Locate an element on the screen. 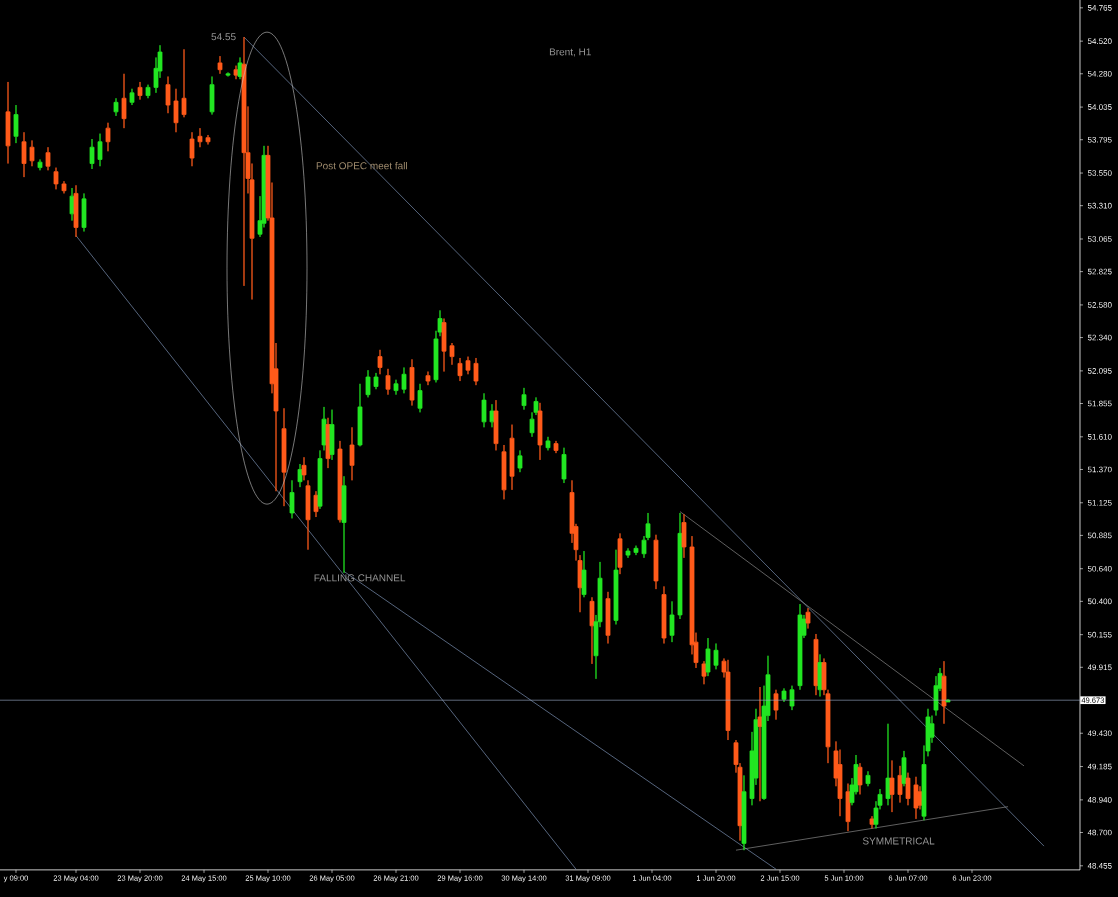 The image size is (1118, 897). y-tick-label: 48.455 is located at coordinates (1099, 865).